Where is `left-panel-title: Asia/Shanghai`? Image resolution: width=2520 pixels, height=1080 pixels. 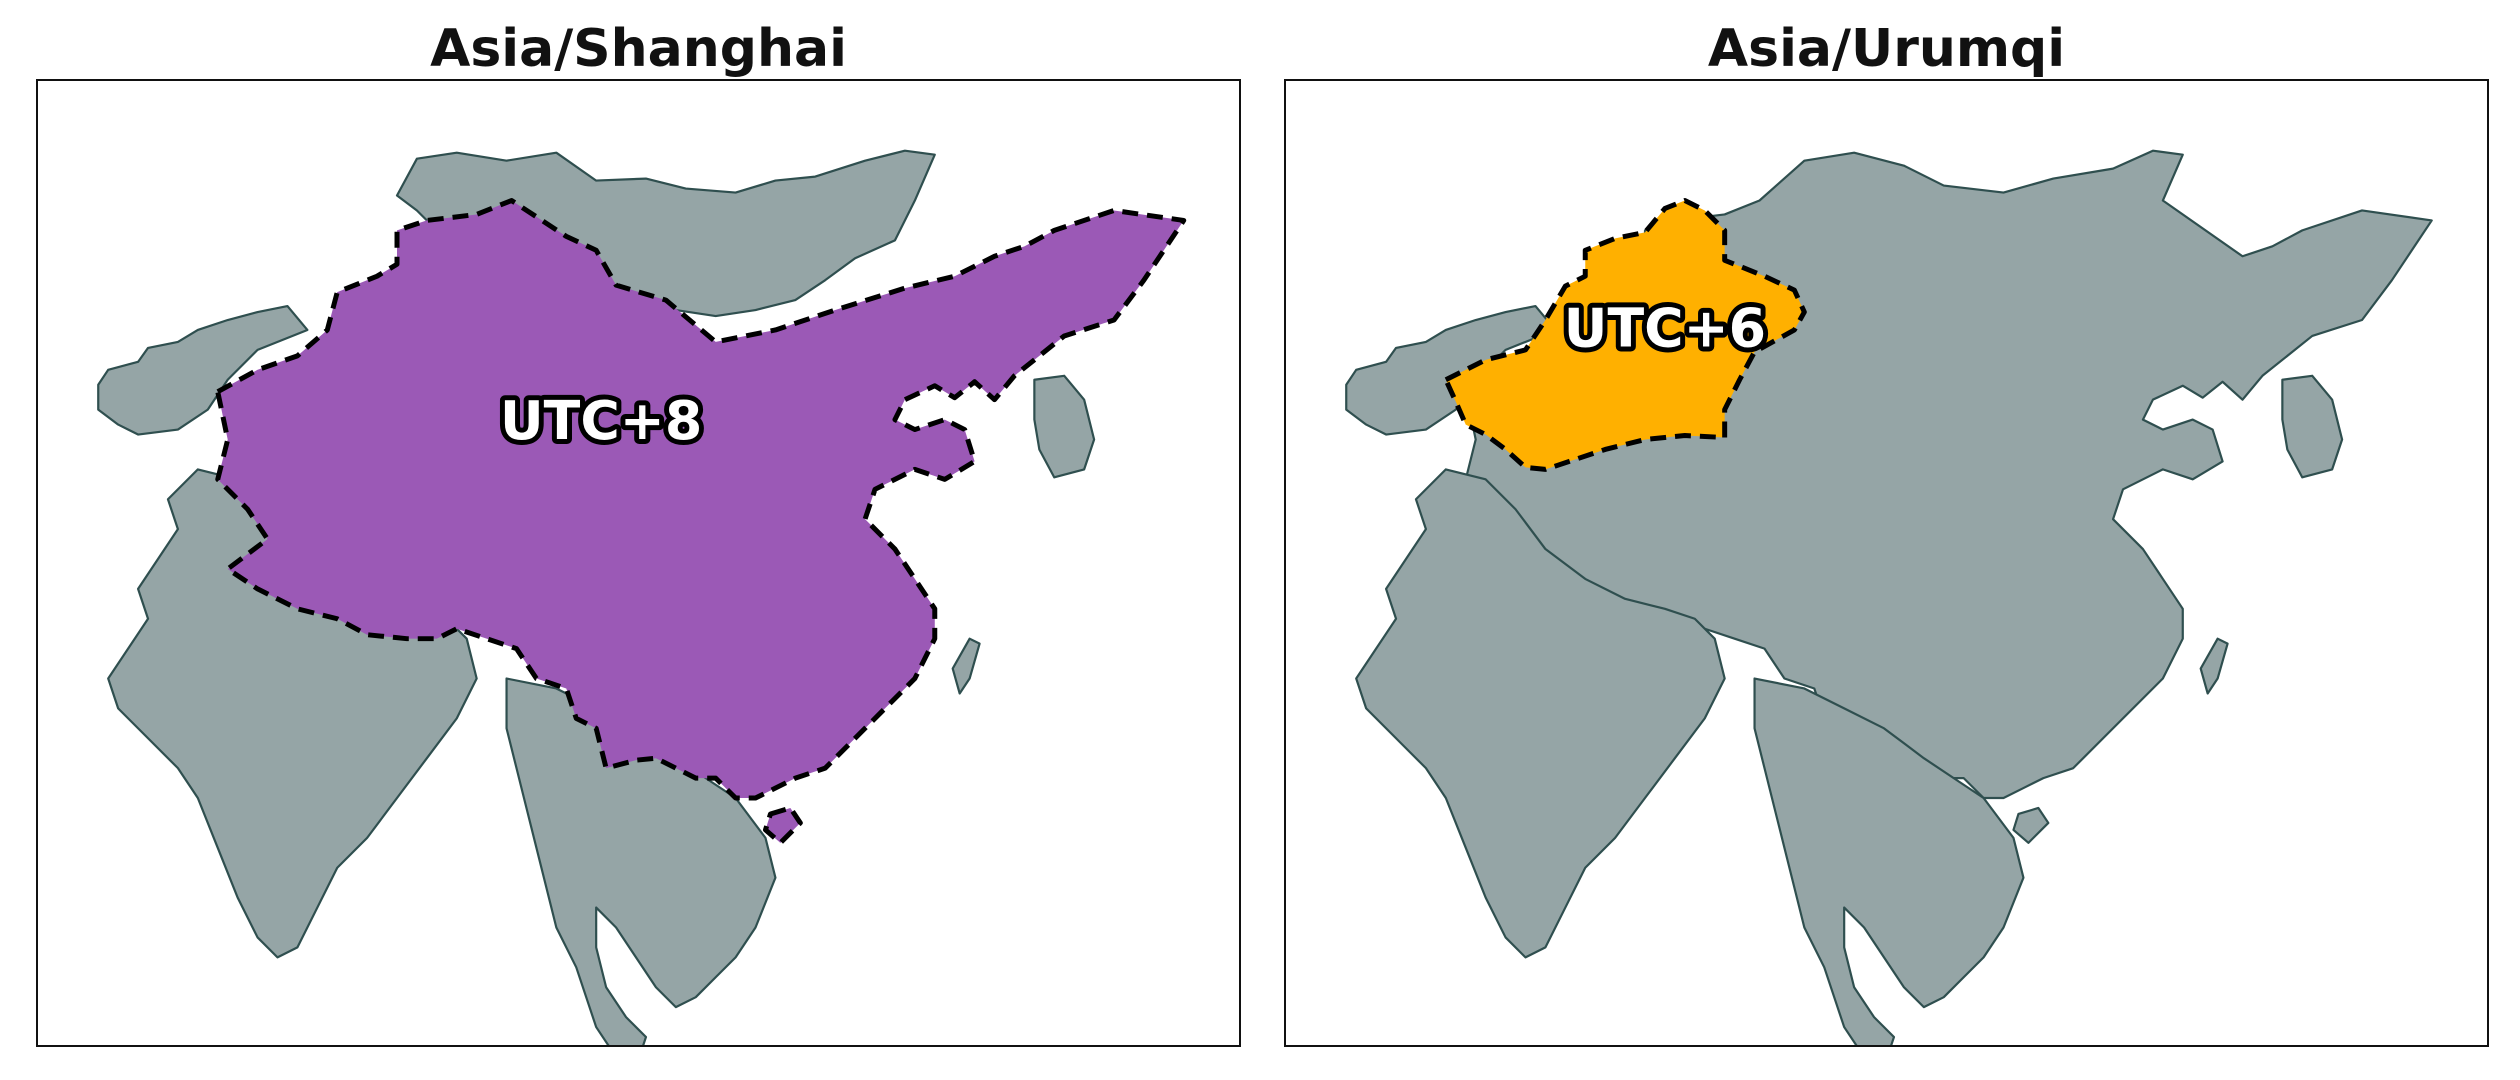
left-panel-title: Asia/Shanghai is located at coordinates (638, 49).